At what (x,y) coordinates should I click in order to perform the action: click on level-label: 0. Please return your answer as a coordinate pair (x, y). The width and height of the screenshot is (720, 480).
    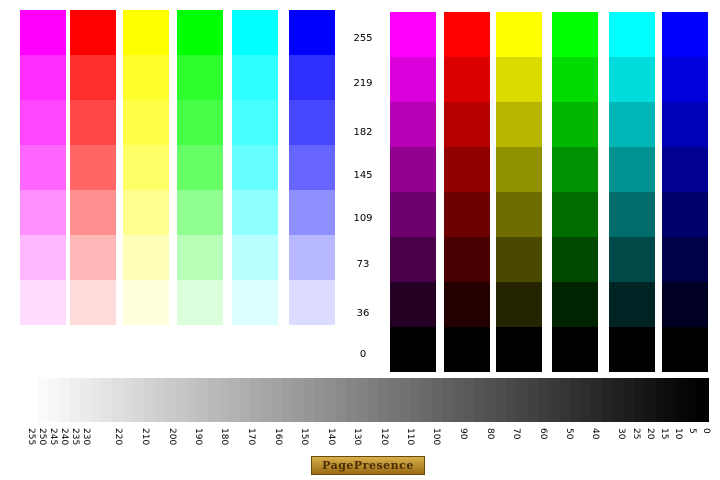
    Looking at the image, I should click on (363, 354).